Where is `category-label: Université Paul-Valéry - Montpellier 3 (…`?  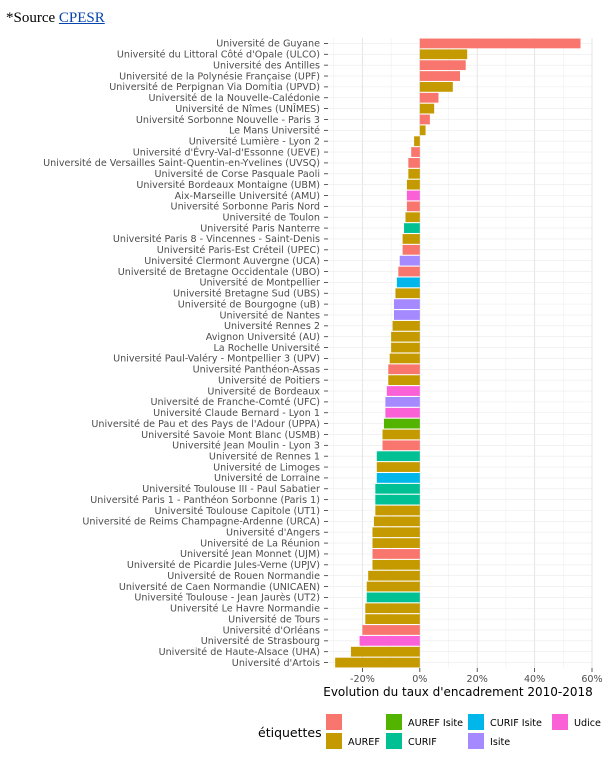 category-label: Université Paul-Valéry - Montpellier 3 (… is located at coordinates (216, 359).